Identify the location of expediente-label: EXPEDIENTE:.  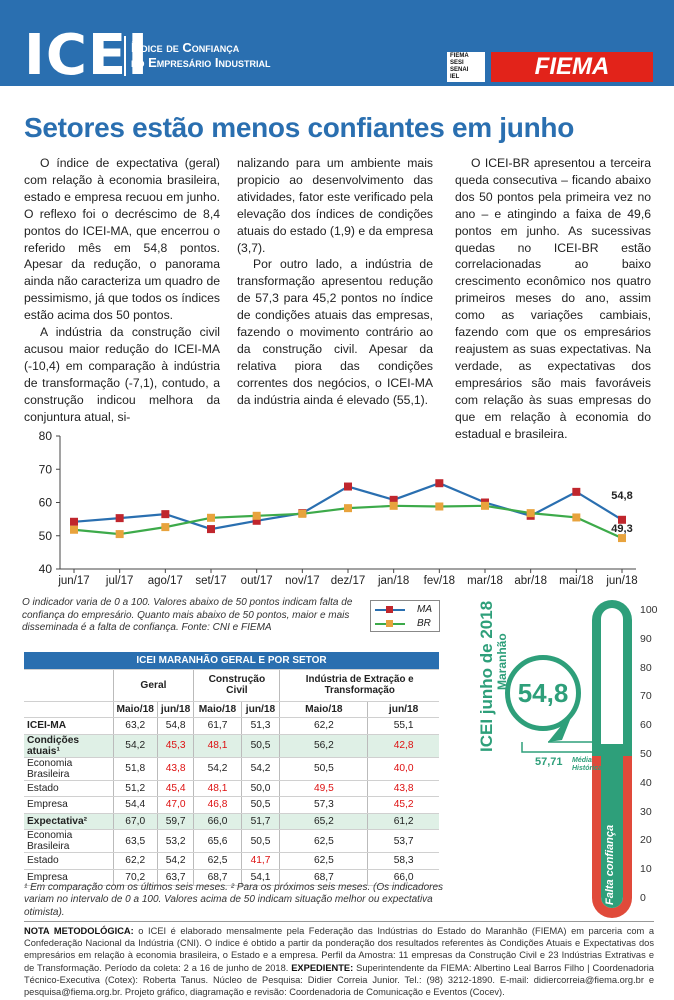
(322, 967).